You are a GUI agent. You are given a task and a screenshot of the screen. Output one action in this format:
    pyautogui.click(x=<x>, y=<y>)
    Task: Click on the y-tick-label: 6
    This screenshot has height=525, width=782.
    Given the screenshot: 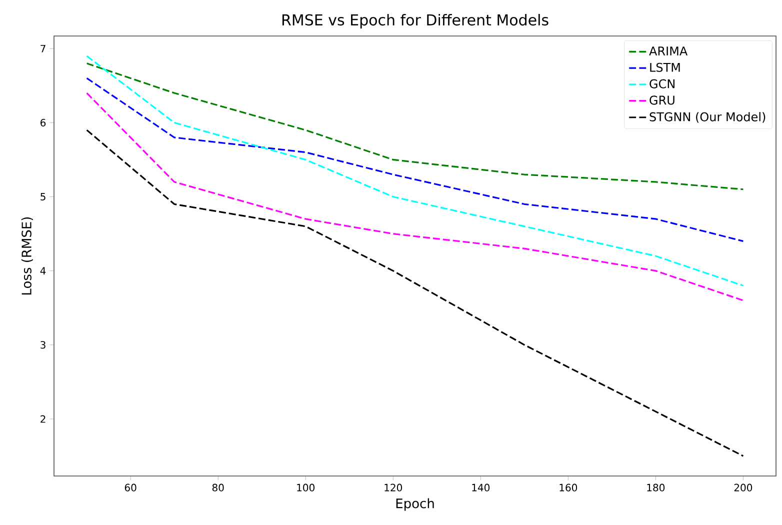 What is the action you would take?
    pyautogui.click(x=43, y=122)
    